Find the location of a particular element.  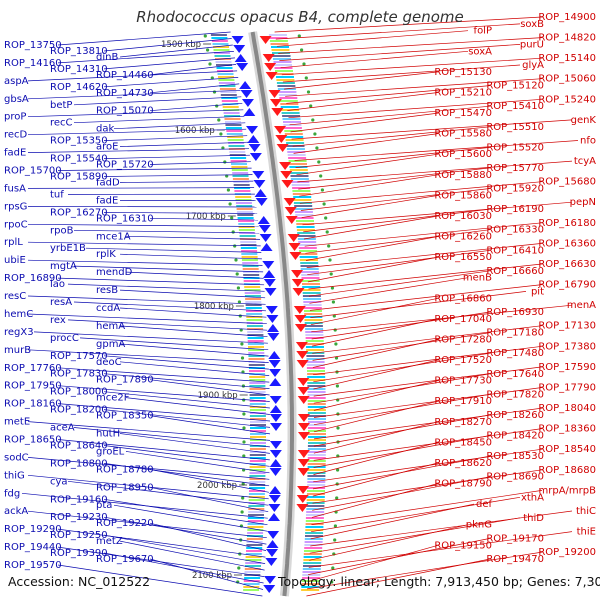

gene-label-right: ROP_17520 is located at coordinates (463, 360).